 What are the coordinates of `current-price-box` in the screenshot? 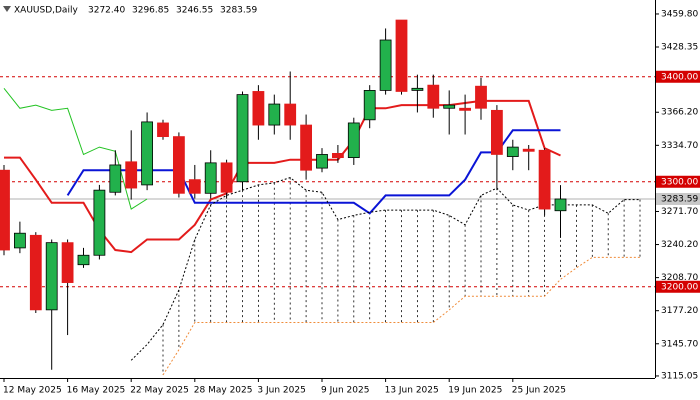 It's located at (678, 198).